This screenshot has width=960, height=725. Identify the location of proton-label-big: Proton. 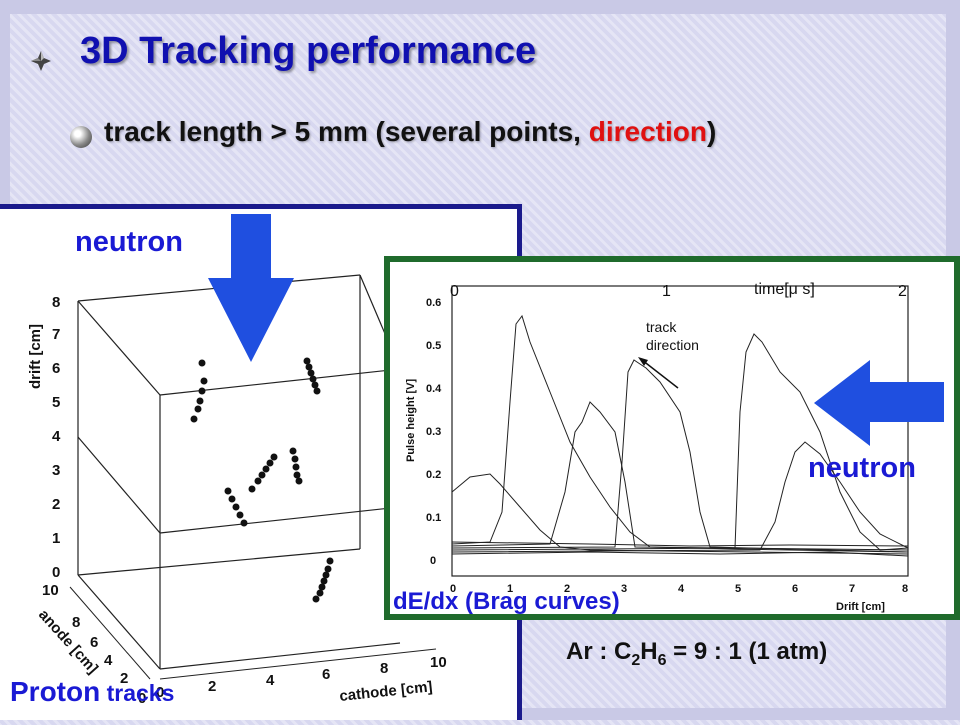
(55, 691).